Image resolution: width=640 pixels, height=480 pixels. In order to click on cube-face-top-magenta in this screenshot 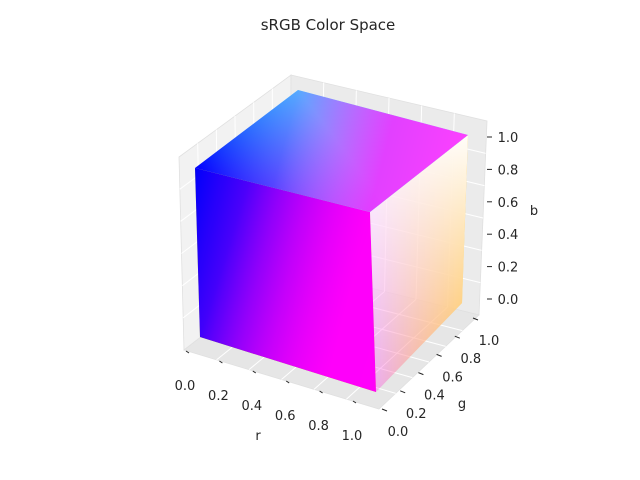, I will do `click(331, 151)`.